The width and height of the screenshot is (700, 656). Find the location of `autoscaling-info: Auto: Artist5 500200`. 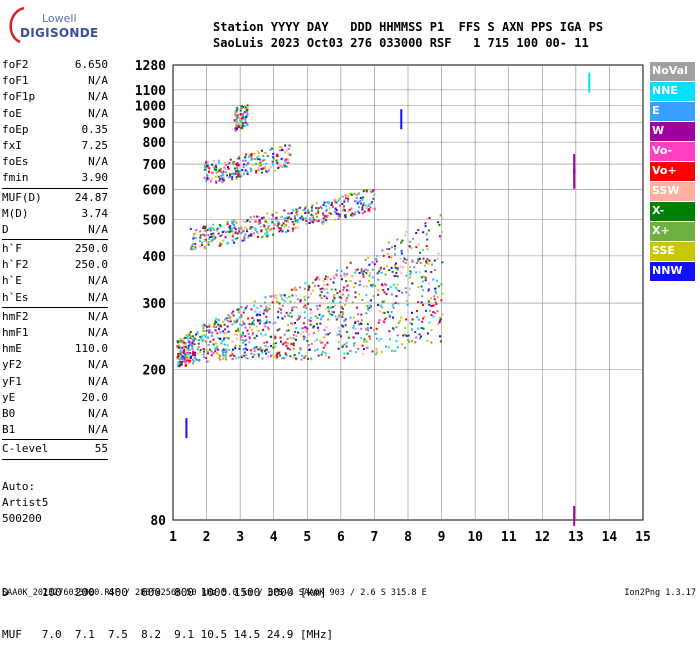

autoscaling-info: Auto: Artist5 500200 is located at coordinates (25, 503).